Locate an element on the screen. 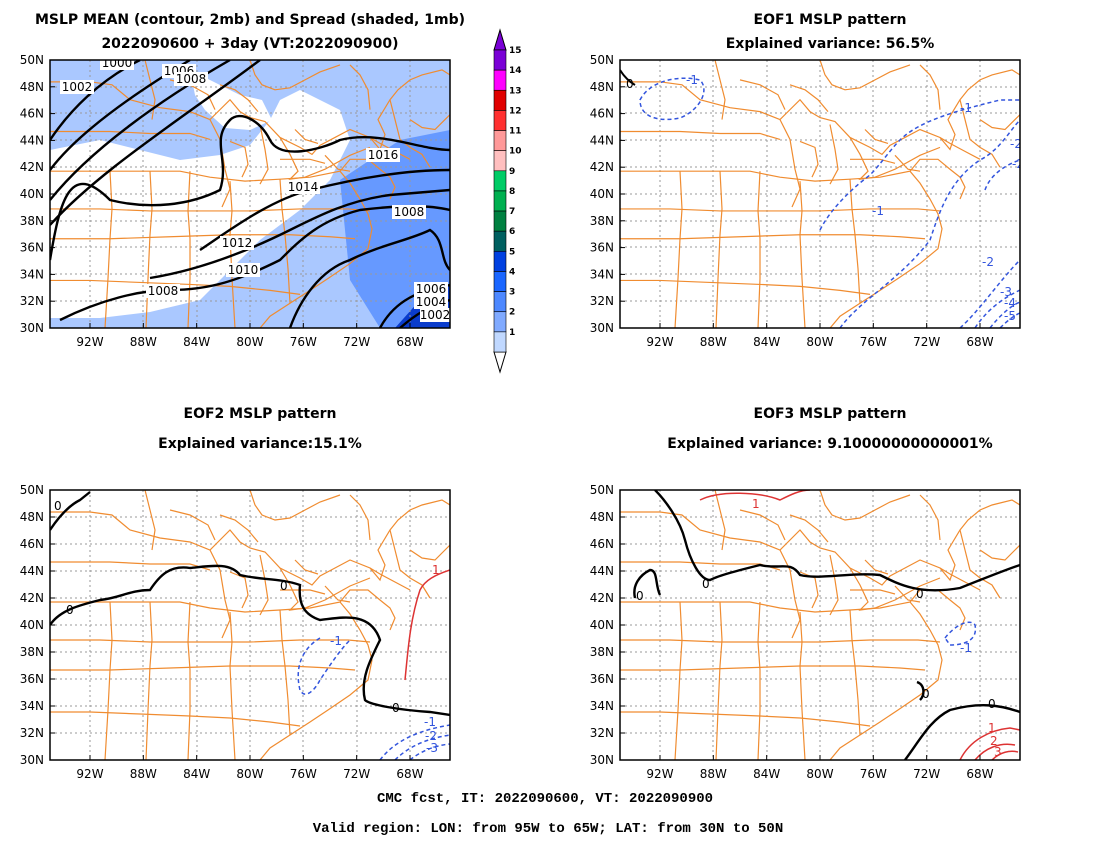 The width and height of the screenshot is (1100, 854). colorbar-label: 9 is located at coordinates (512, 172).